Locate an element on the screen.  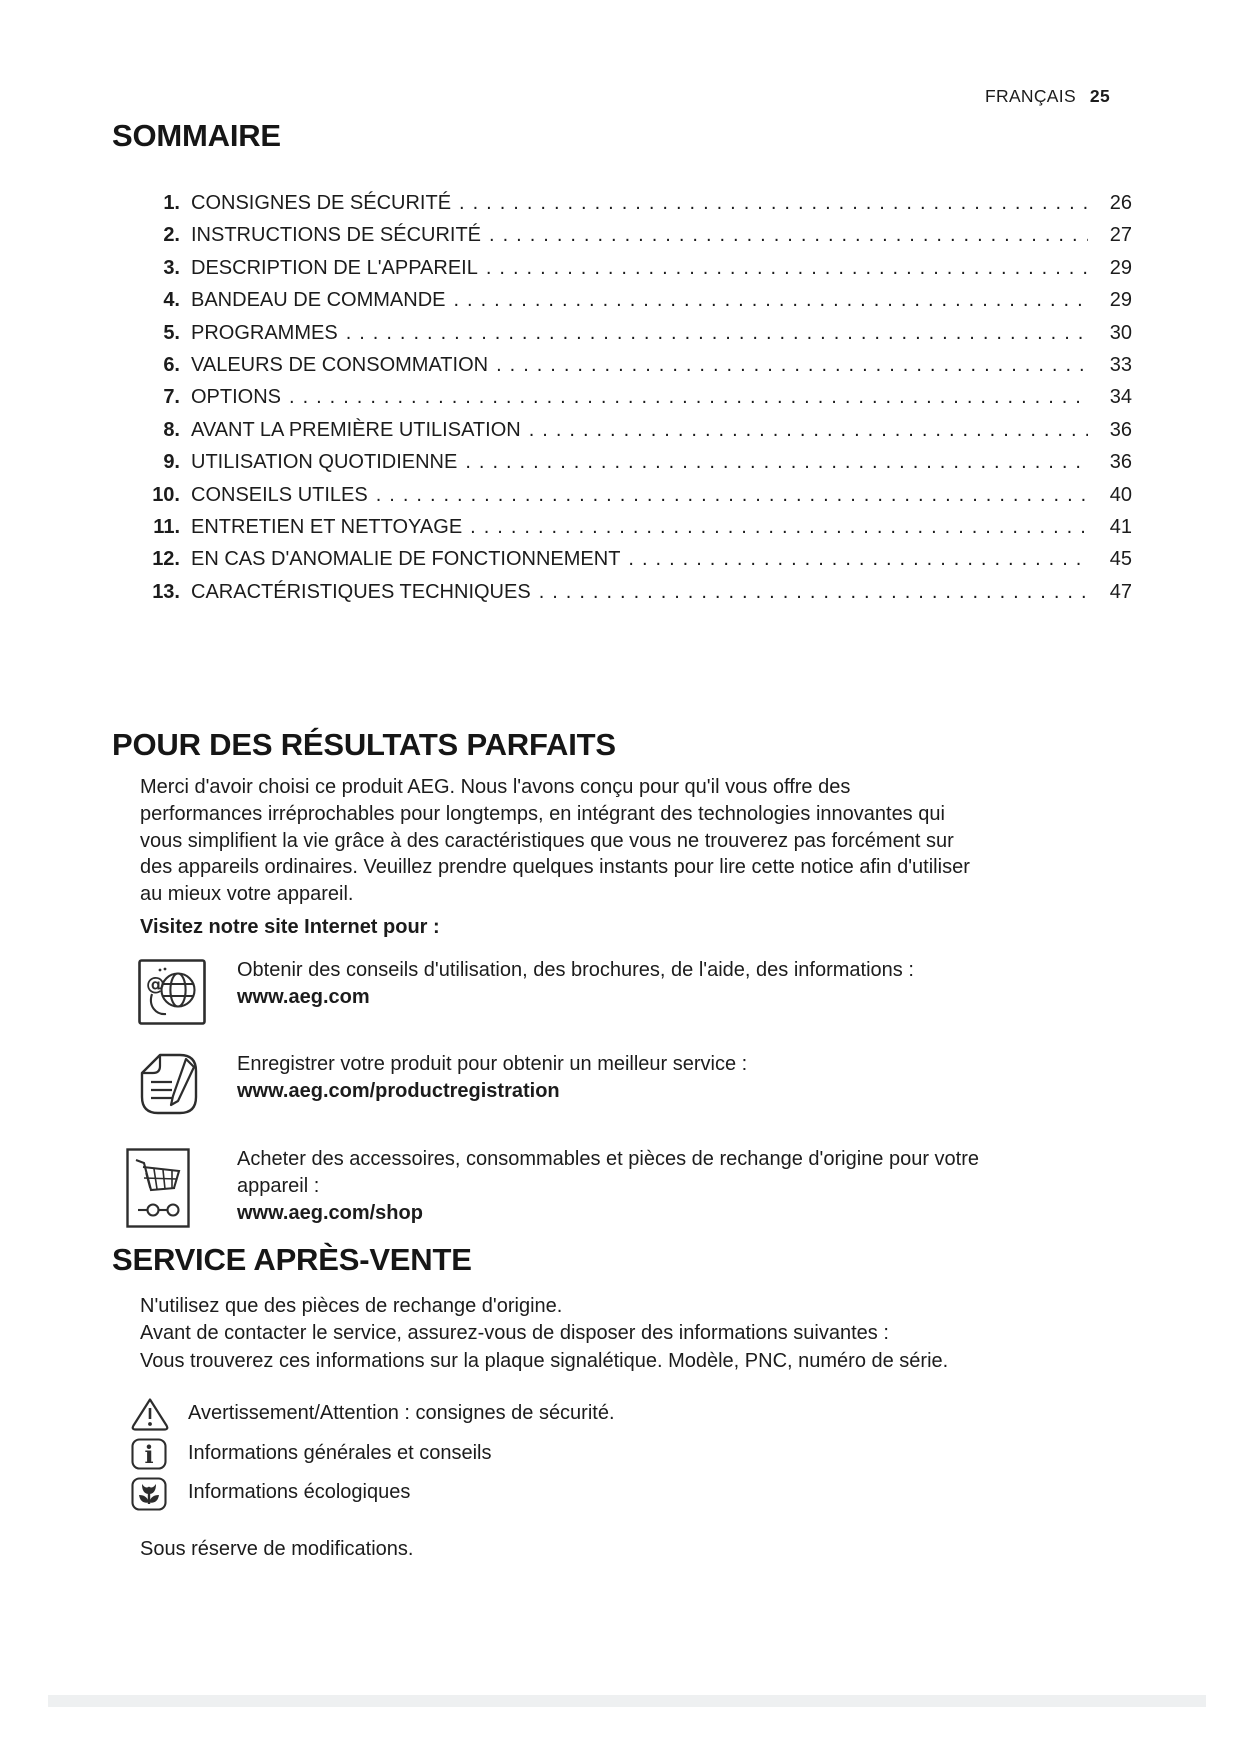
toc-item-number: 7. is located at coordinates (171, 397).